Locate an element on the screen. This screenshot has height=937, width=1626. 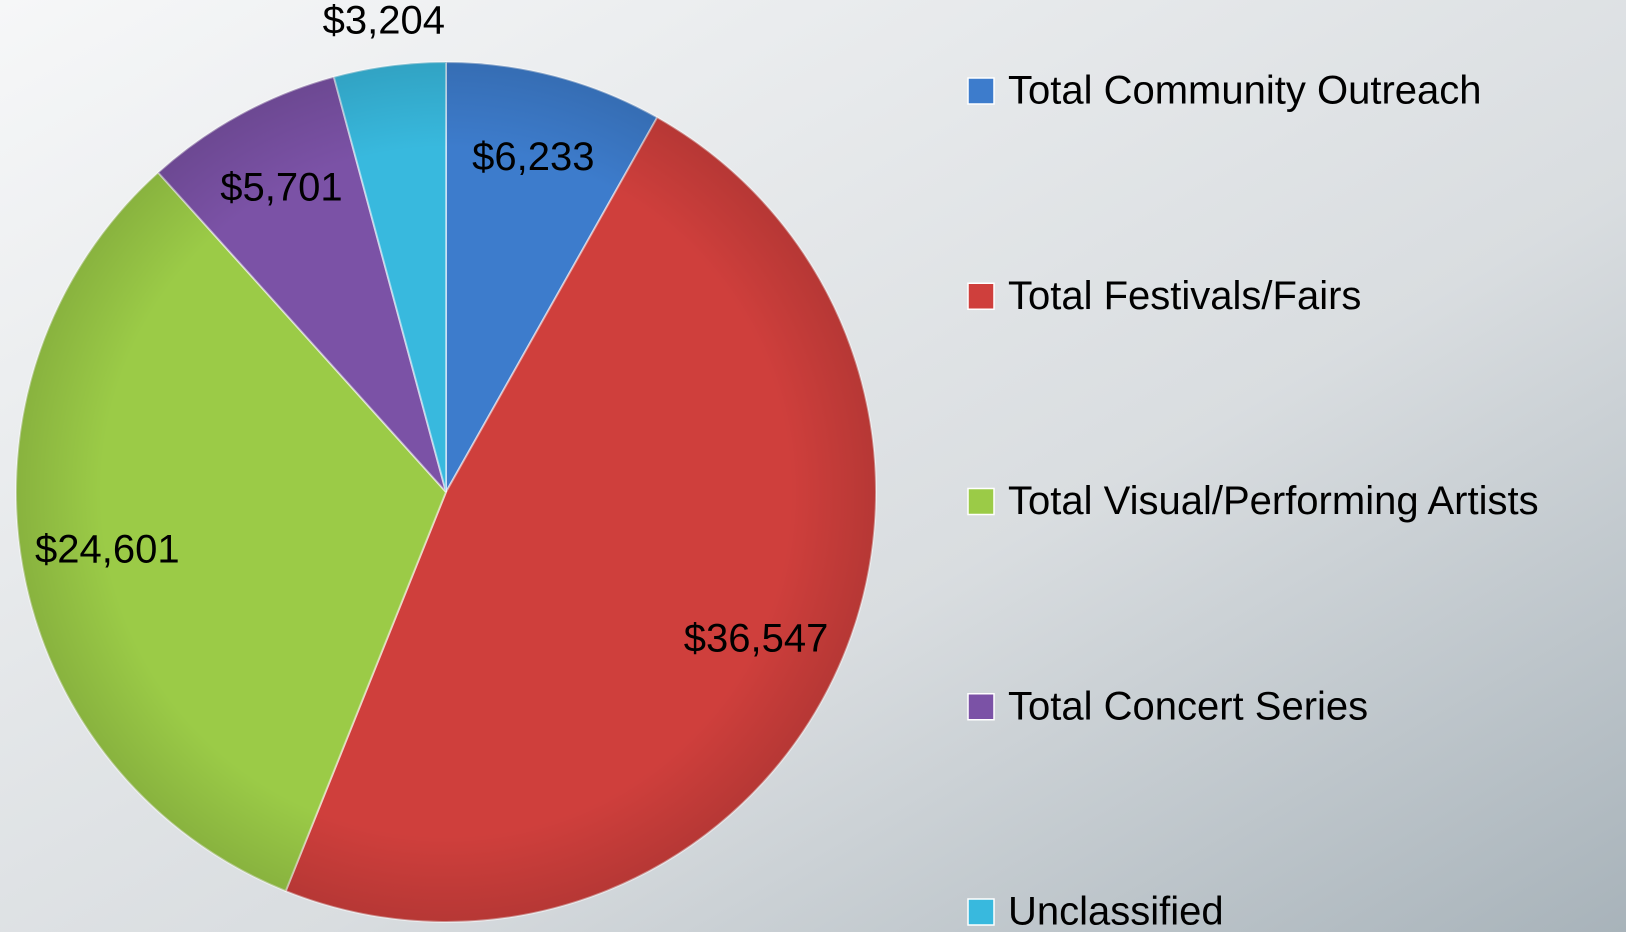
legend-label: Total Community Outreach is located at coordinates (1245, 91).